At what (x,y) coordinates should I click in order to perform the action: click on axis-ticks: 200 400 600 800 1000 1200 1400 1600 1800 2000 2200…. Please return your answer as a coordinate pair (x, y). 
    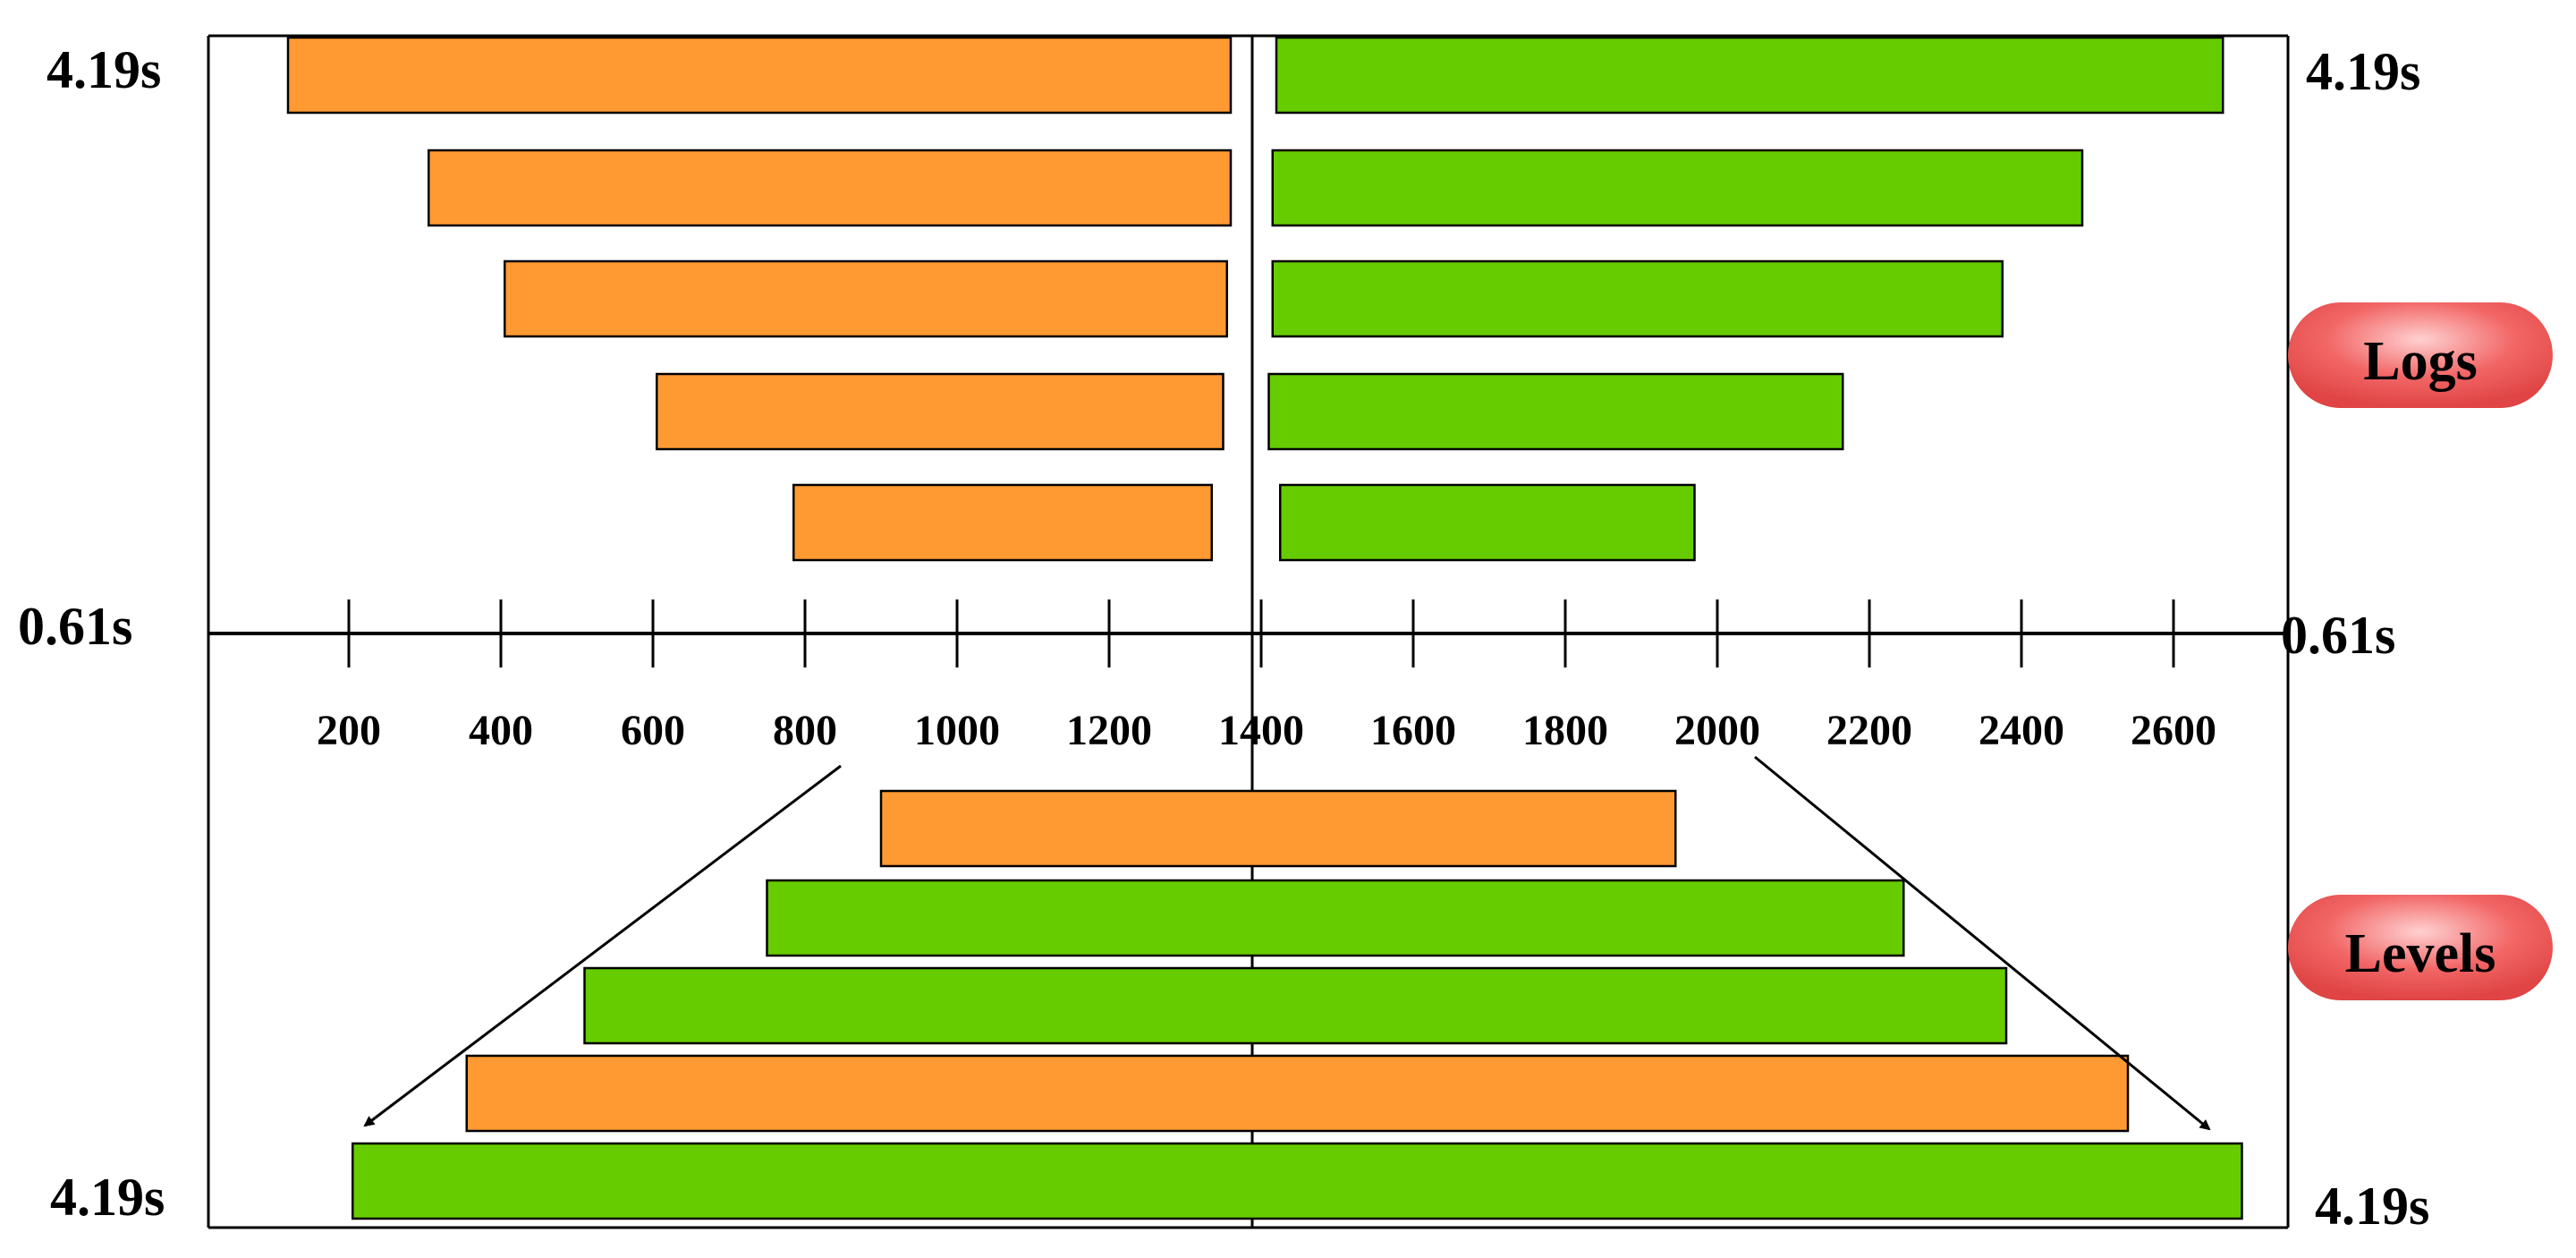
    Looking at the image, I should click on (1266, 676).